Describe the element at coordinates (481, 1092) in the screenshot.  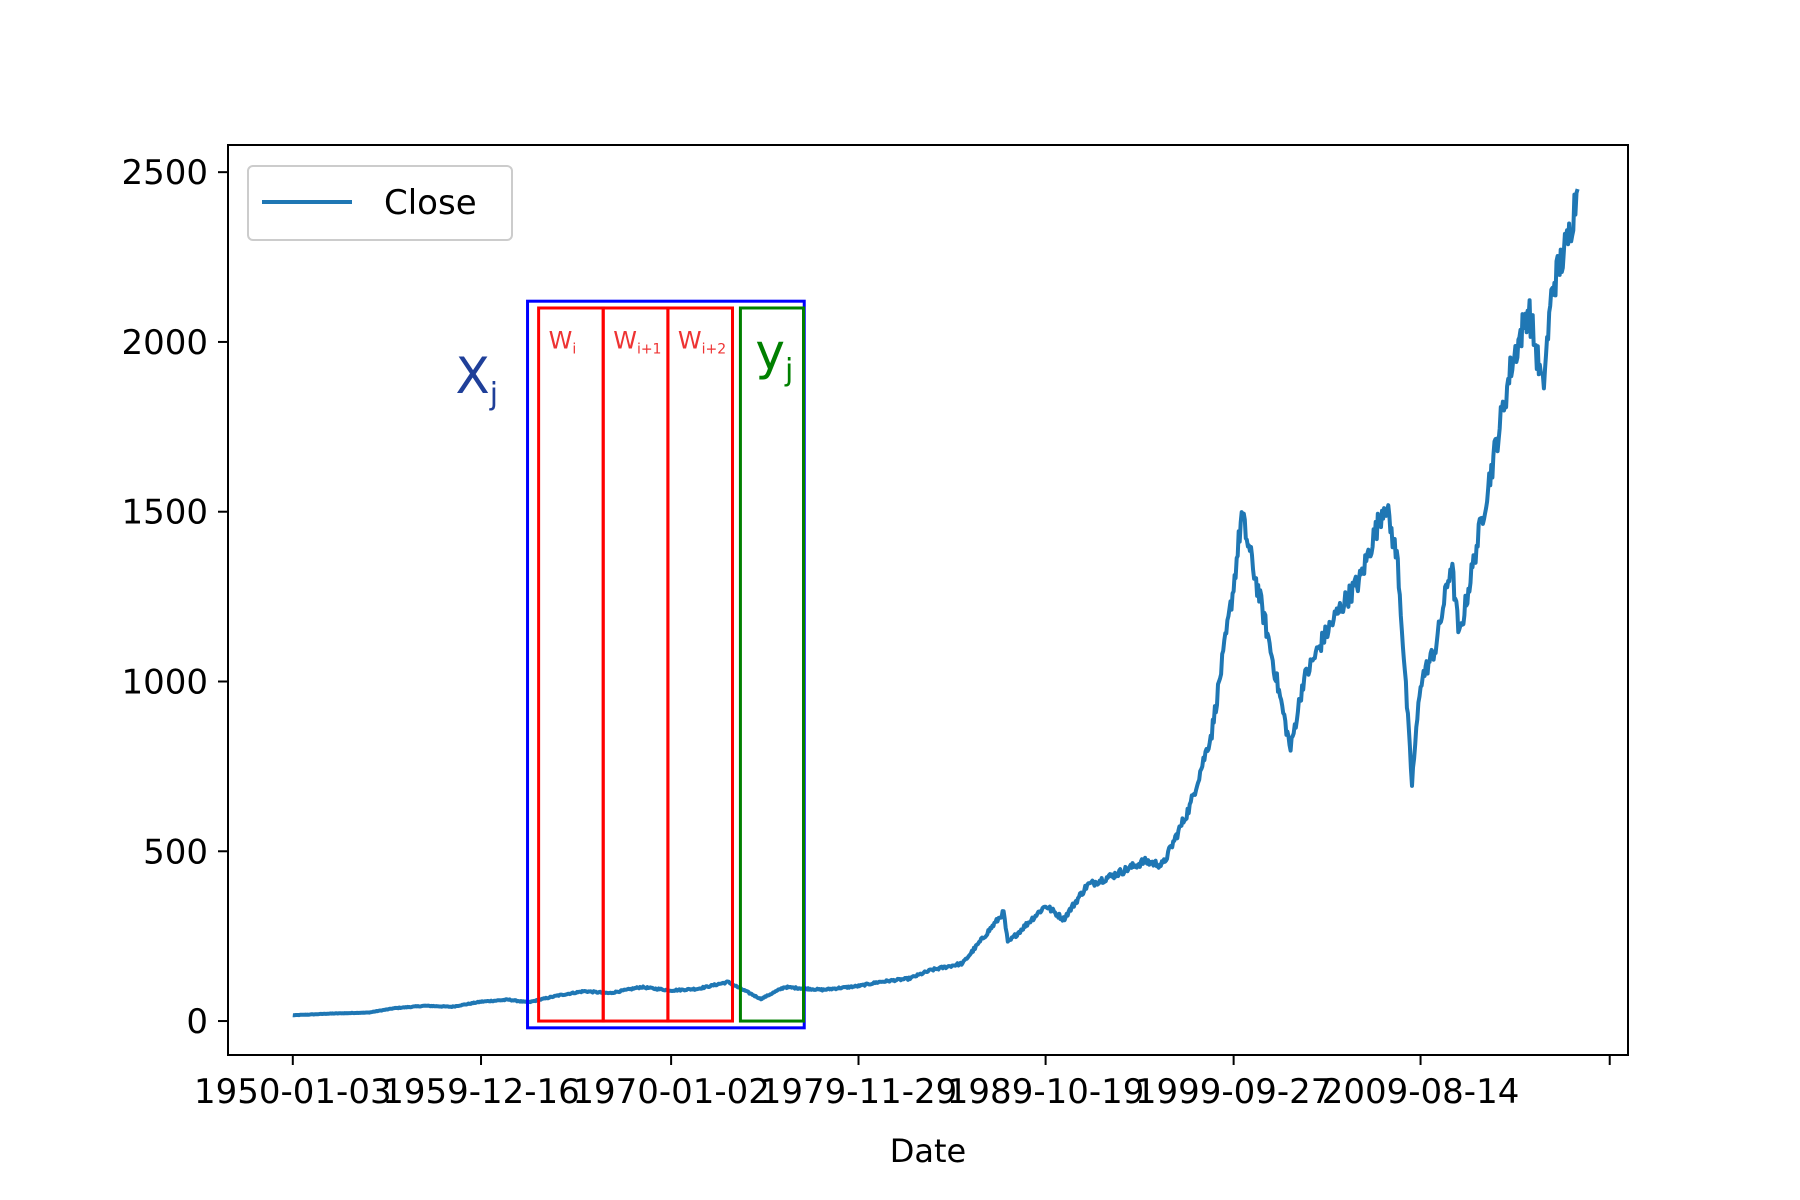
I see `x-tick-label: 1959-12-16` at that location.